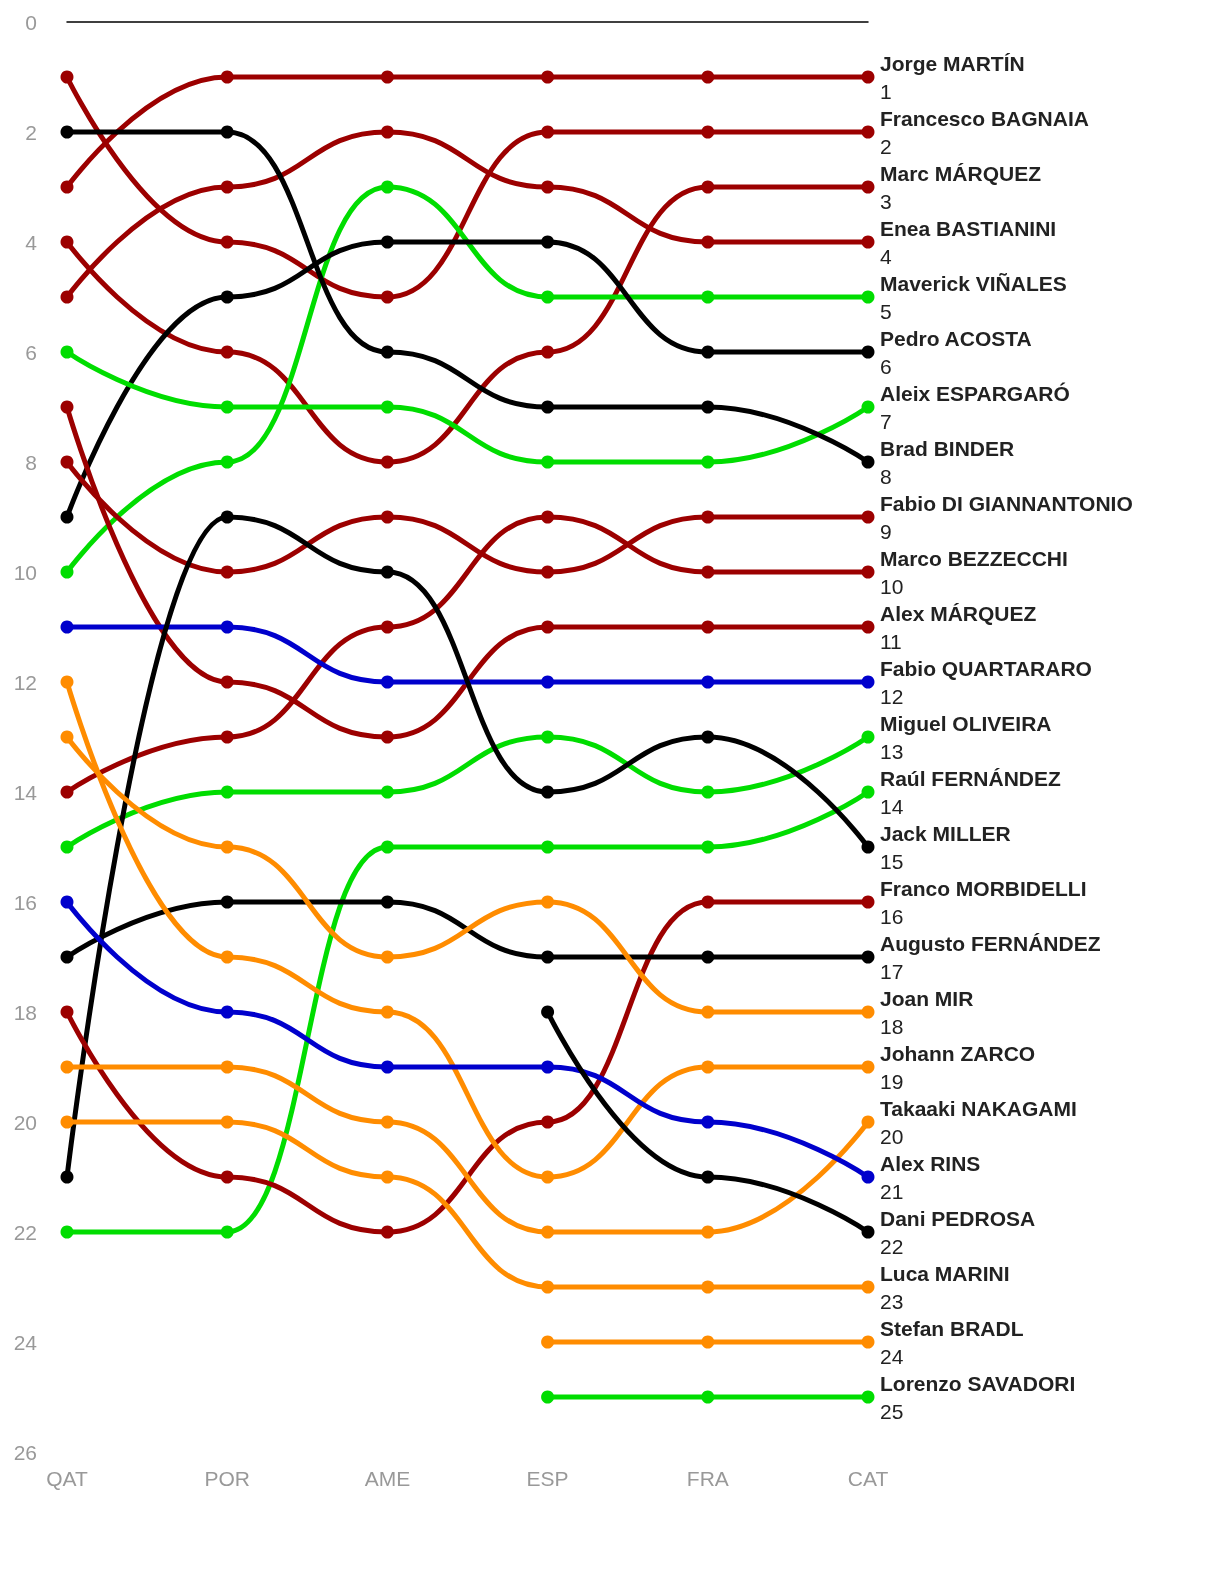  Describe the element at coordinates (25, 1012) in the screenshot. I see `y-tick-label: 18` at that location.